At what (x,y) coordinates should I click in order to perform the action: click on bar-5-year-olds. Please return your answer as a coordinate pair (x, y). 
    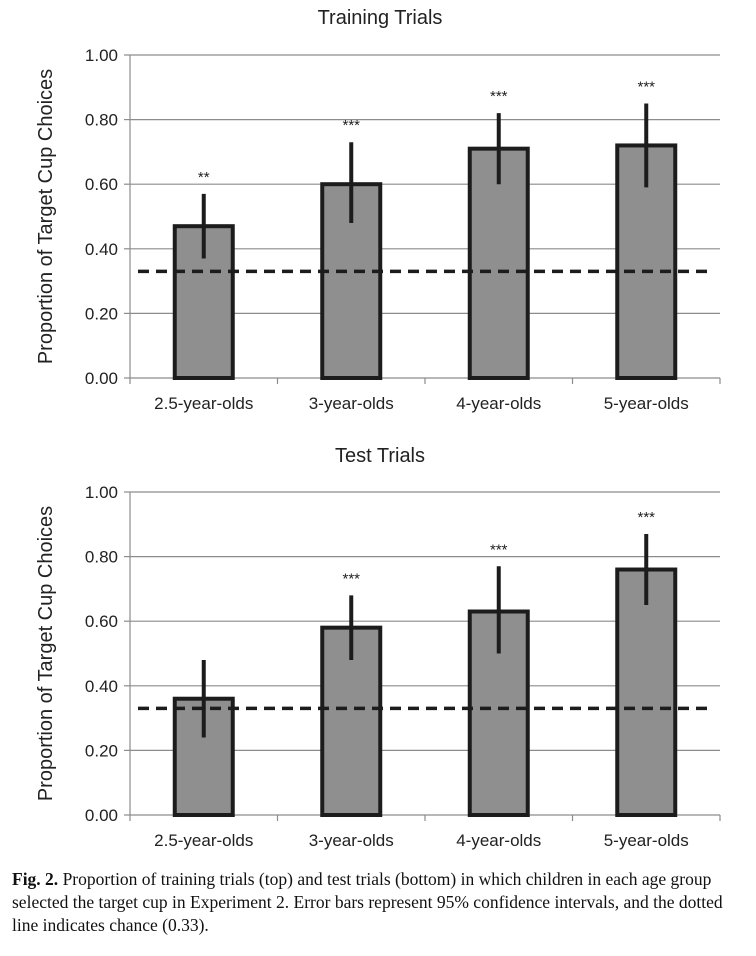
    Looking at the image, I should click on (646, 692).